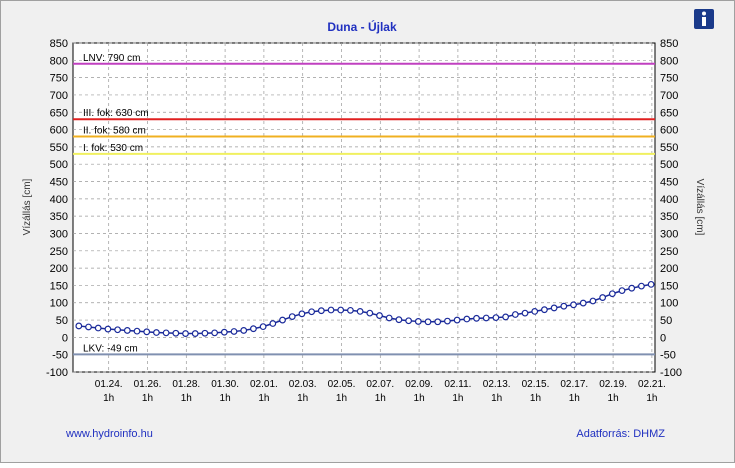 The image size is (735, 468). I want to click on y2-tick-label: 300, so click(669, 234).